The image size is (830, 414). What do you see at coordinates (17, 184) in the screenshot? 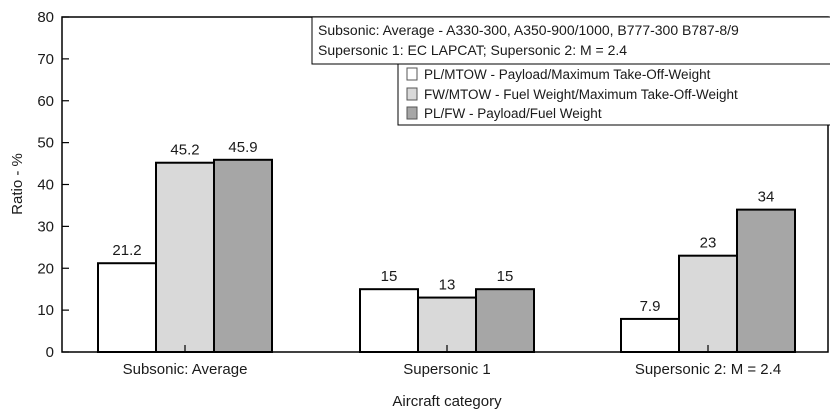
I see `y-axis-title: Ratio - %` at bounding box center [17, 184].